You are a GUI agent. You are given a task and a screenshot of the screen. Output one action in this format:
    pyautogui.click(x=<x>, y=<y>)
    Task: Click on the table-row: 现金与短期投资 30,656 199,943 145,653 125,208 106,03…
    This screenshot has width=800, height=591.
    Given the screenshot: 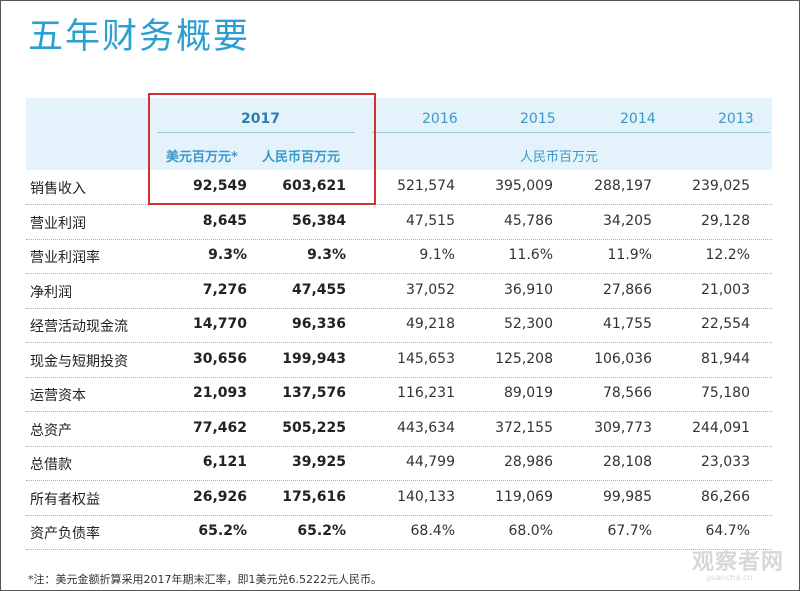 What is the action you would take?
    pyautogui.click(x=400, y=360)
    